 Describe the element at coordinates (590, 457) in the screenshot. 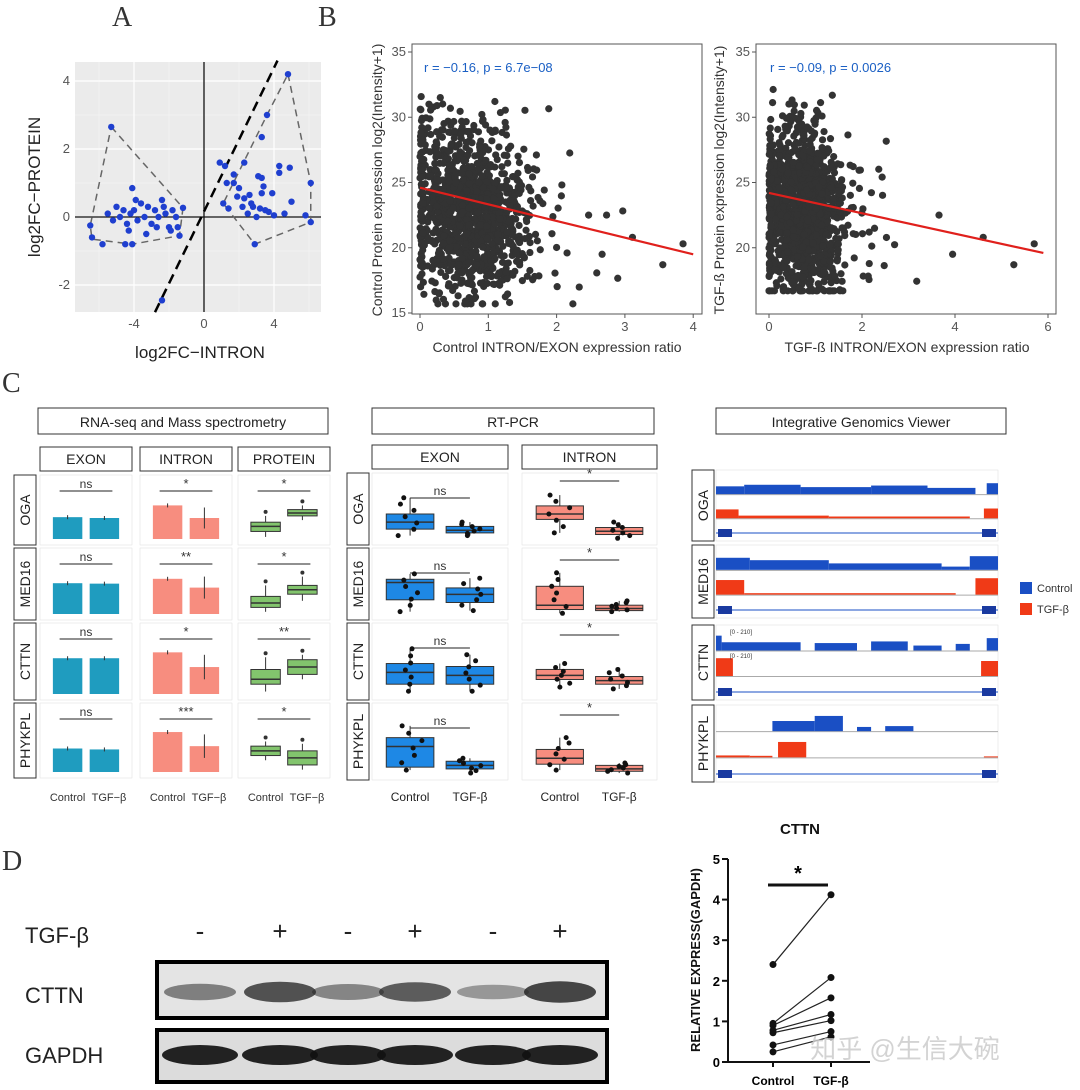

I see `facet-label-intron: INTRON` at that location.